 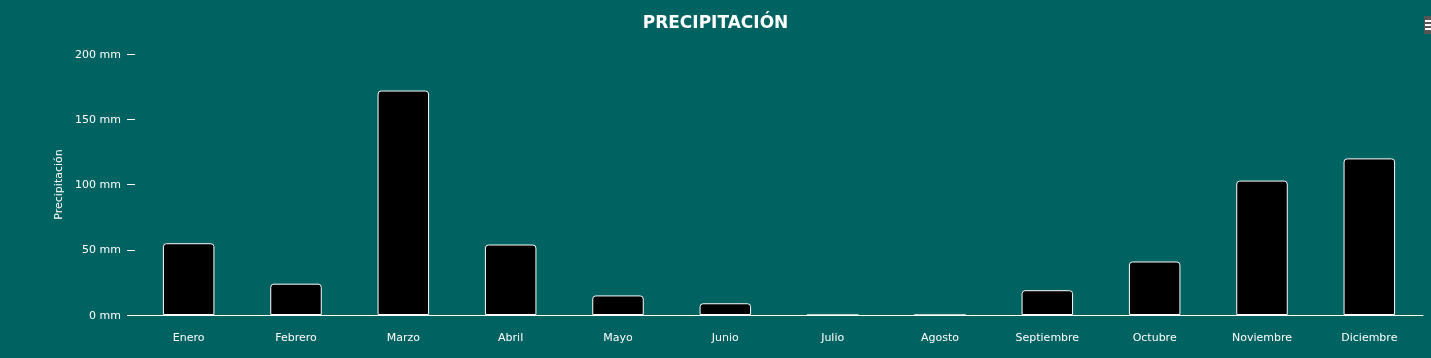 What do you see at coordinates (59, 184) in the screenshot?
I see `y-axis-title: Precipitación` at bounding box center [59, 184].